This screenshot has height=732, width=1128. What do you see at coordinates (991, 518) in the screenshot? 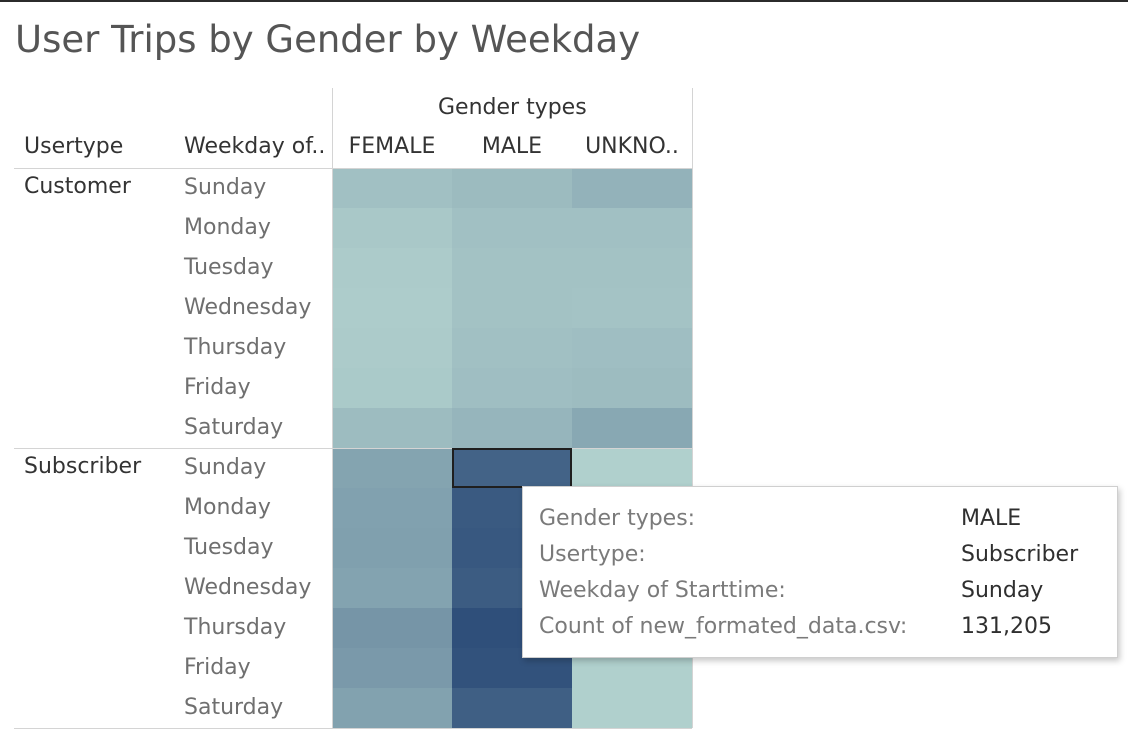
I see `tooltip-value: MALE` at bounding box center [991, 518].